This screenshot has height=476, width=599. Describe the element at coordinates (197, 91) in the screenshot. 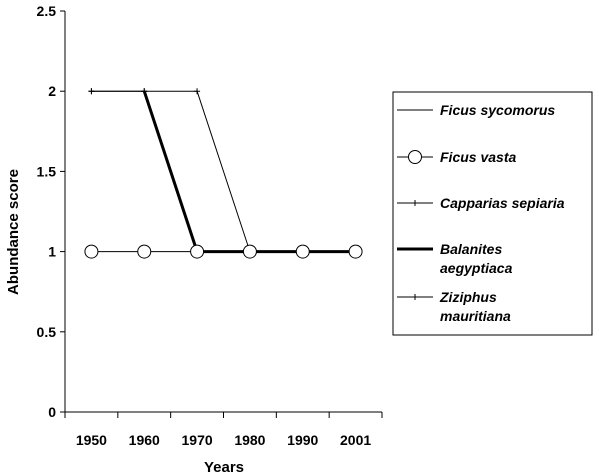

I see `capparias-sepiaria-point` at that location.